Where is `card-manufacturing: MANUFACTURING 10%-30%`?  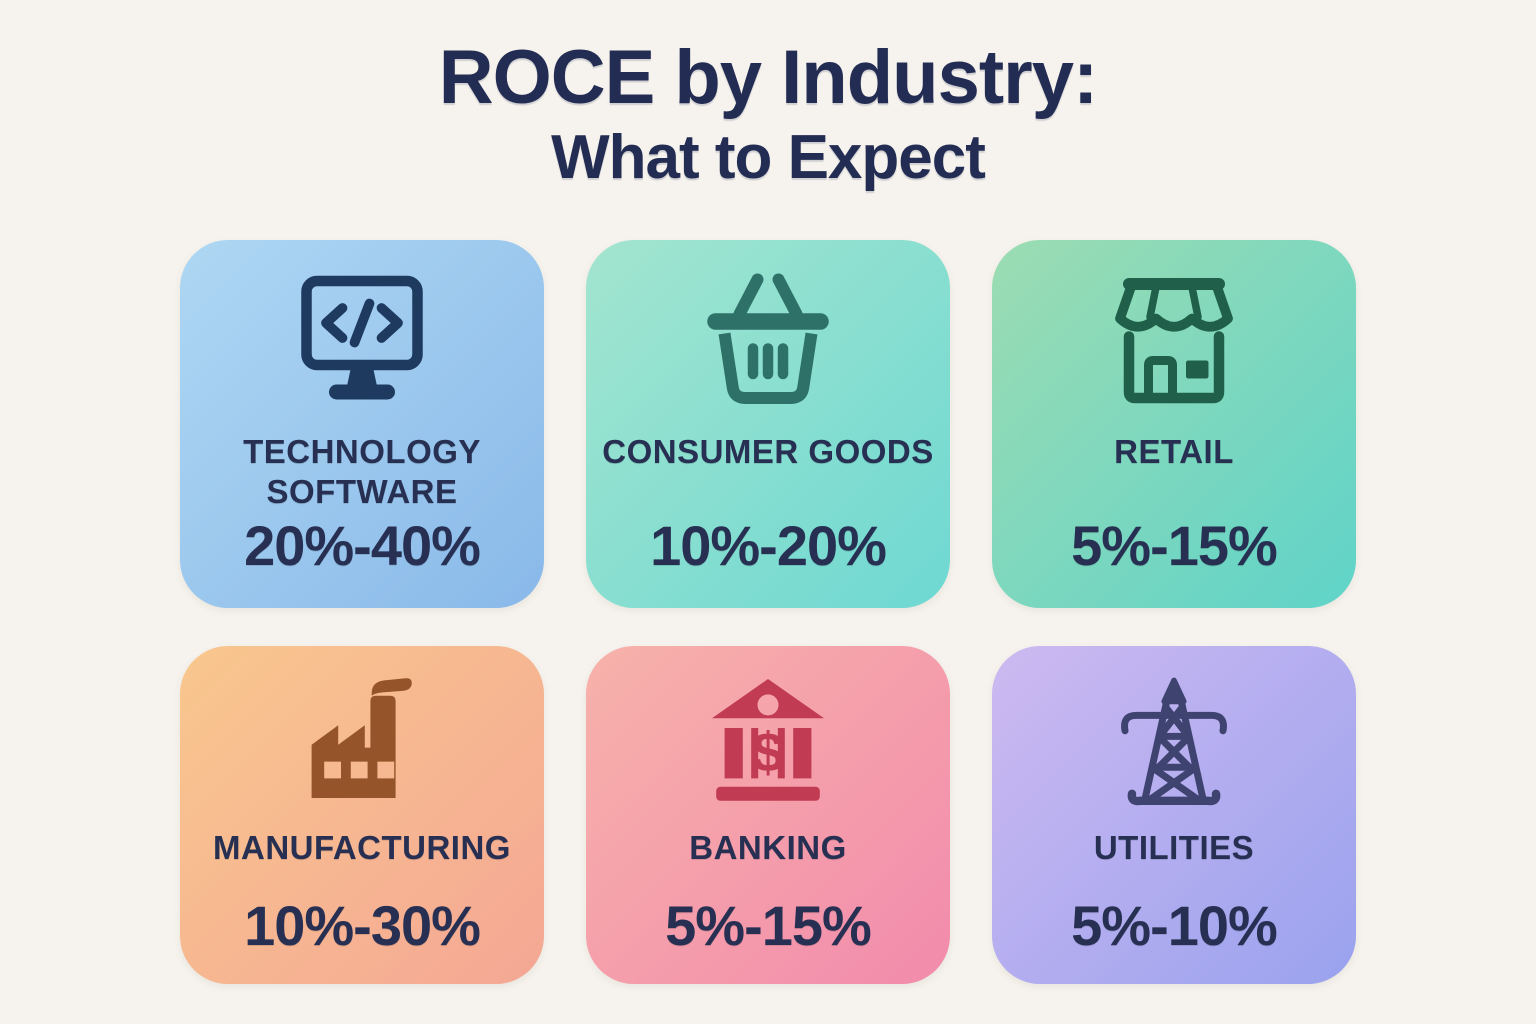 card-manufacturing: MANUFACTURING 10%-30% is located at coordinates (362, 815).